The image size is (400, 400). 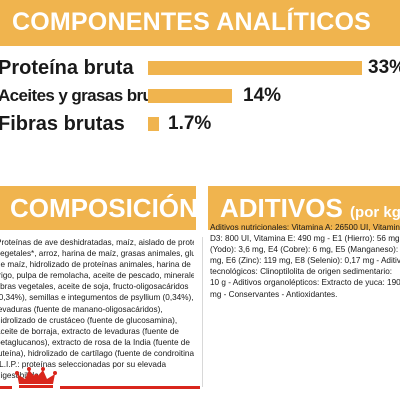 I want to click on composicion-banner: COMPOSICIÓN, so click(x=99, y=208).